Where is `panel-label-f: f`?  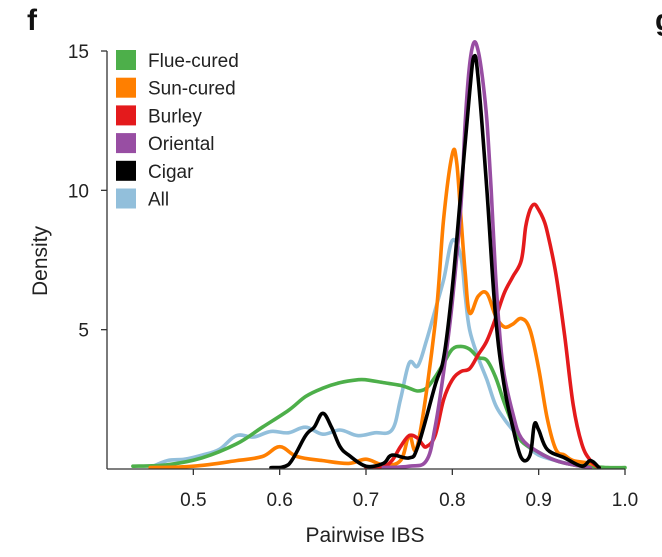 panel-label-f: f is located at coordinates (32, 20).